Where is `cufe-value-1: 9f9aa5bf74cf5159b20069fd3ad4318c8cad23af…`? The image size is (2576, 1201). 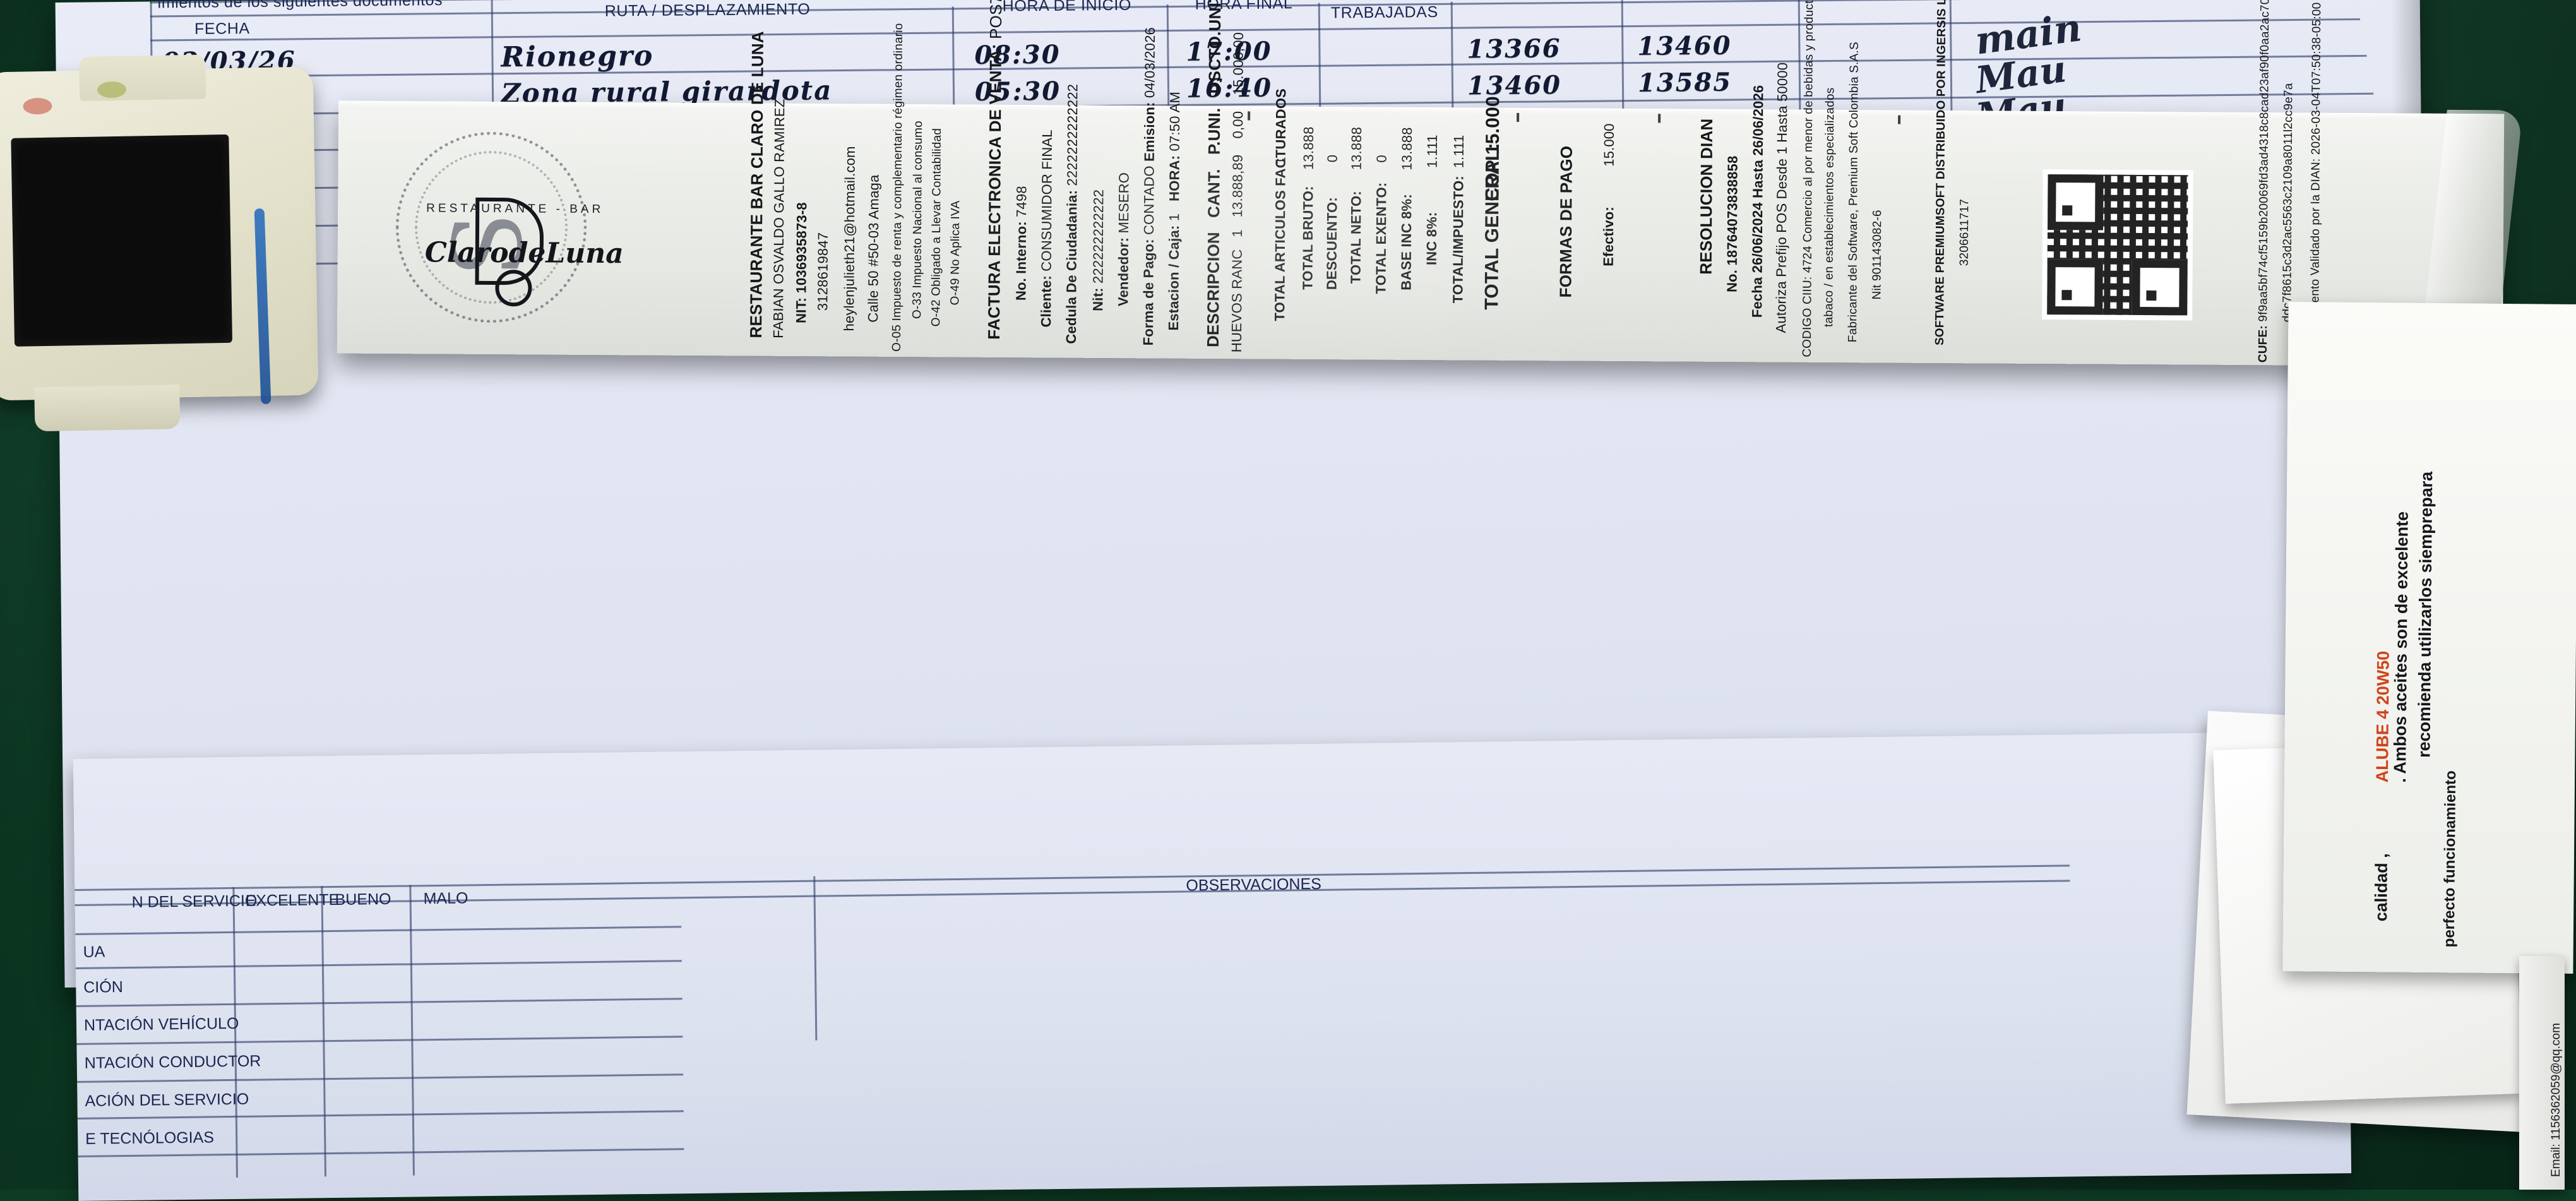
cufe-value-1: 9f9aa5bf74cf5159b20069fd3ad4318c8cad23af… is located at coordinates (2264, 161).